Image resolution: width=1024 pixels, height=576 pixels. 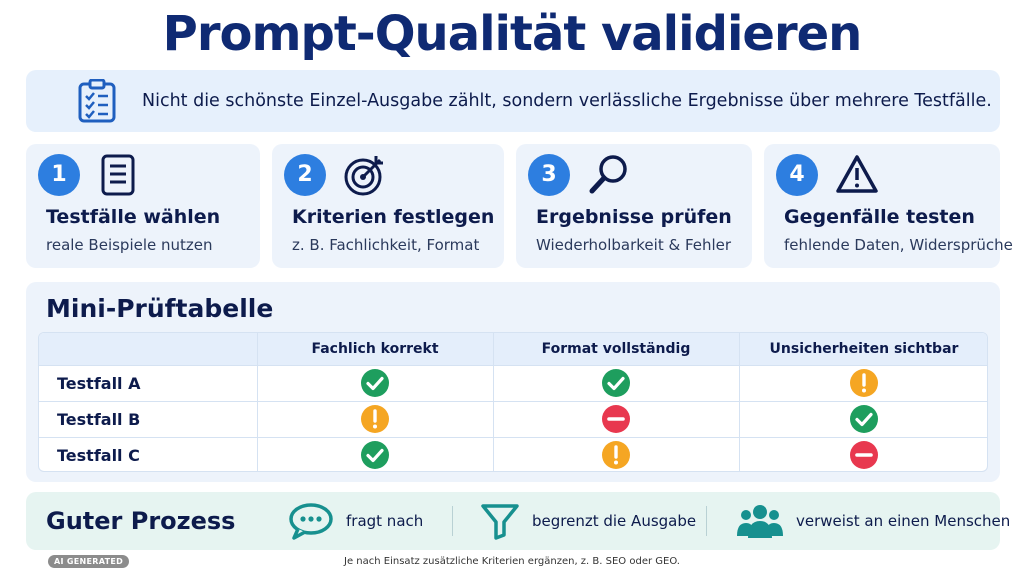 I want to click on ai-generated-badge: AI GENERATED, so click(x=89, y=561).